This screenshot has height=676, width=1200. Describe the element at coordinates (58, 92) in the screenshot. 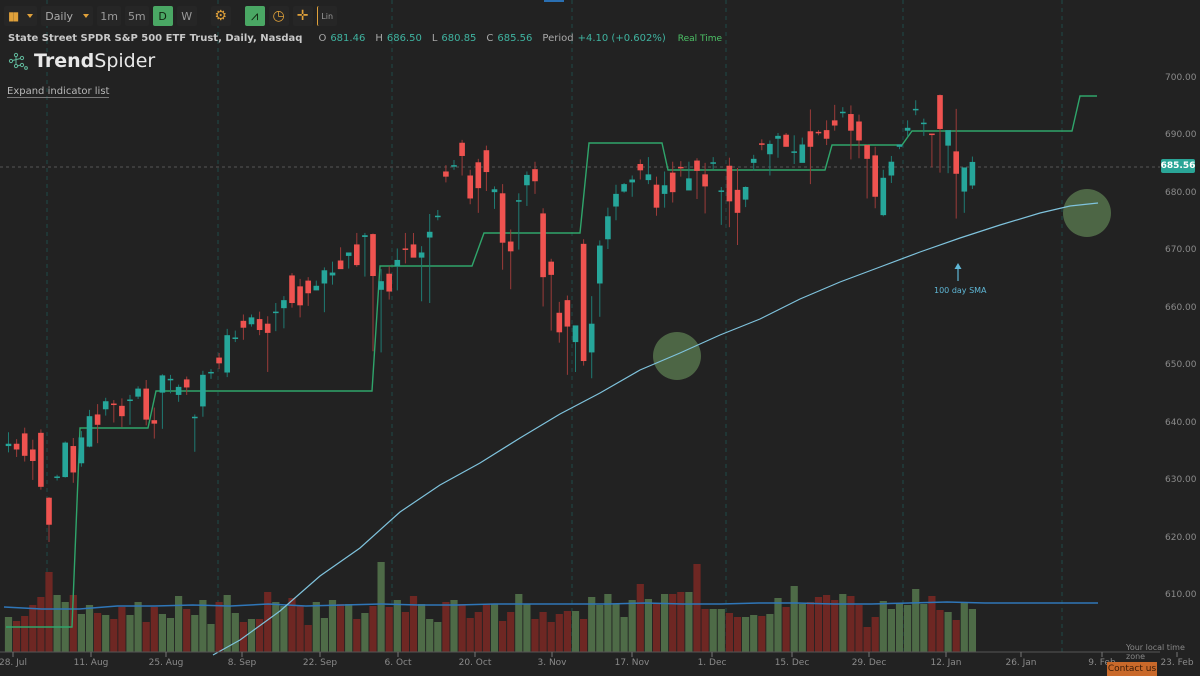

I see `expand-indicator-list-link: Expand indicator list` at that location.